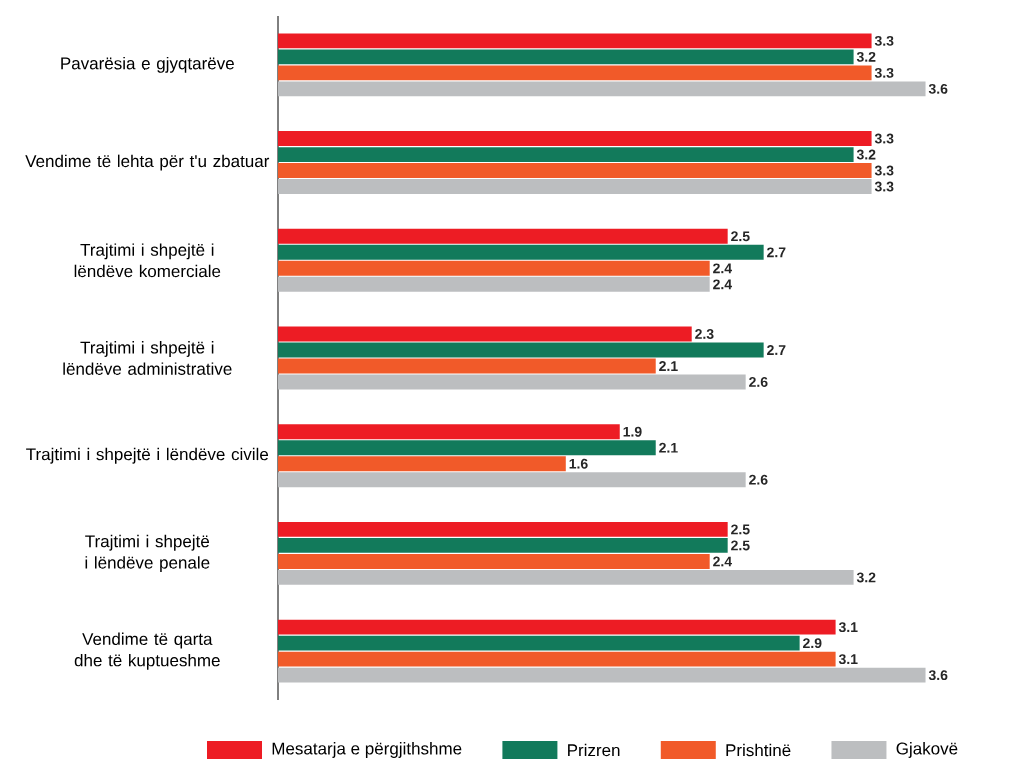 This screenshot has height=770, width=1025. I want to click on y-tick-label: Vendime të lehta për t'u zbatuar, so click(147, 162).